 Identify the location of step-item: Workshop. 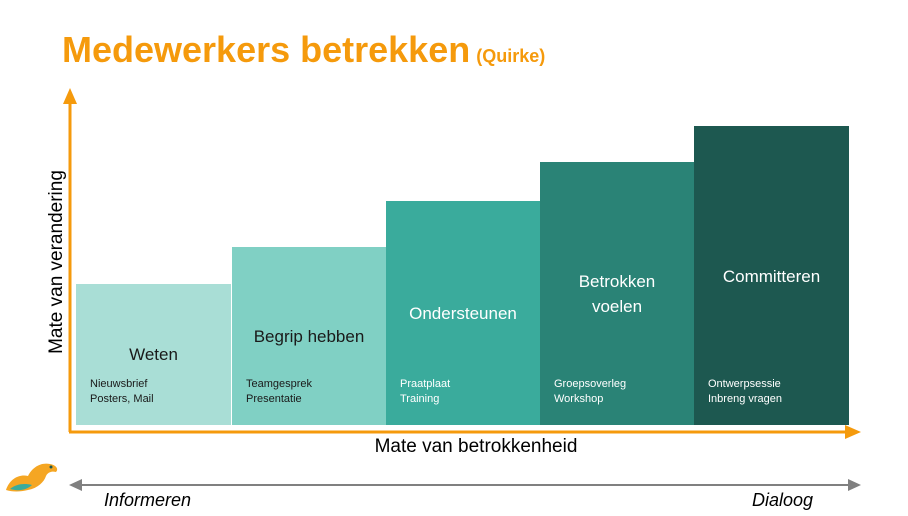
(579, 399).